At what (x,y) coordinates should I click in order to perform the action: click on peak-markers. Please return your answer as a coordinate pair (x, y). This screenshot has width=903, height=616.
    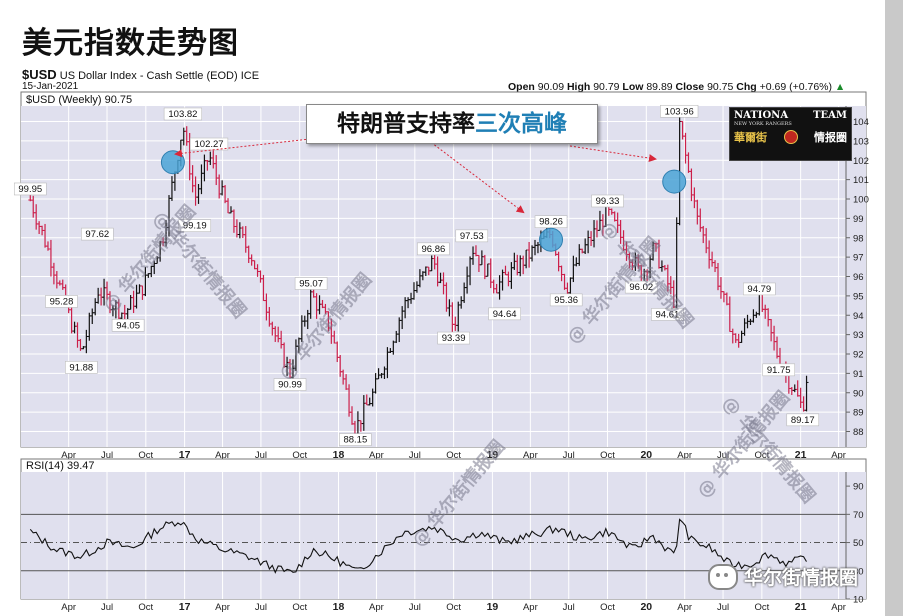
    Looking at the image, I should click on (423, 201).